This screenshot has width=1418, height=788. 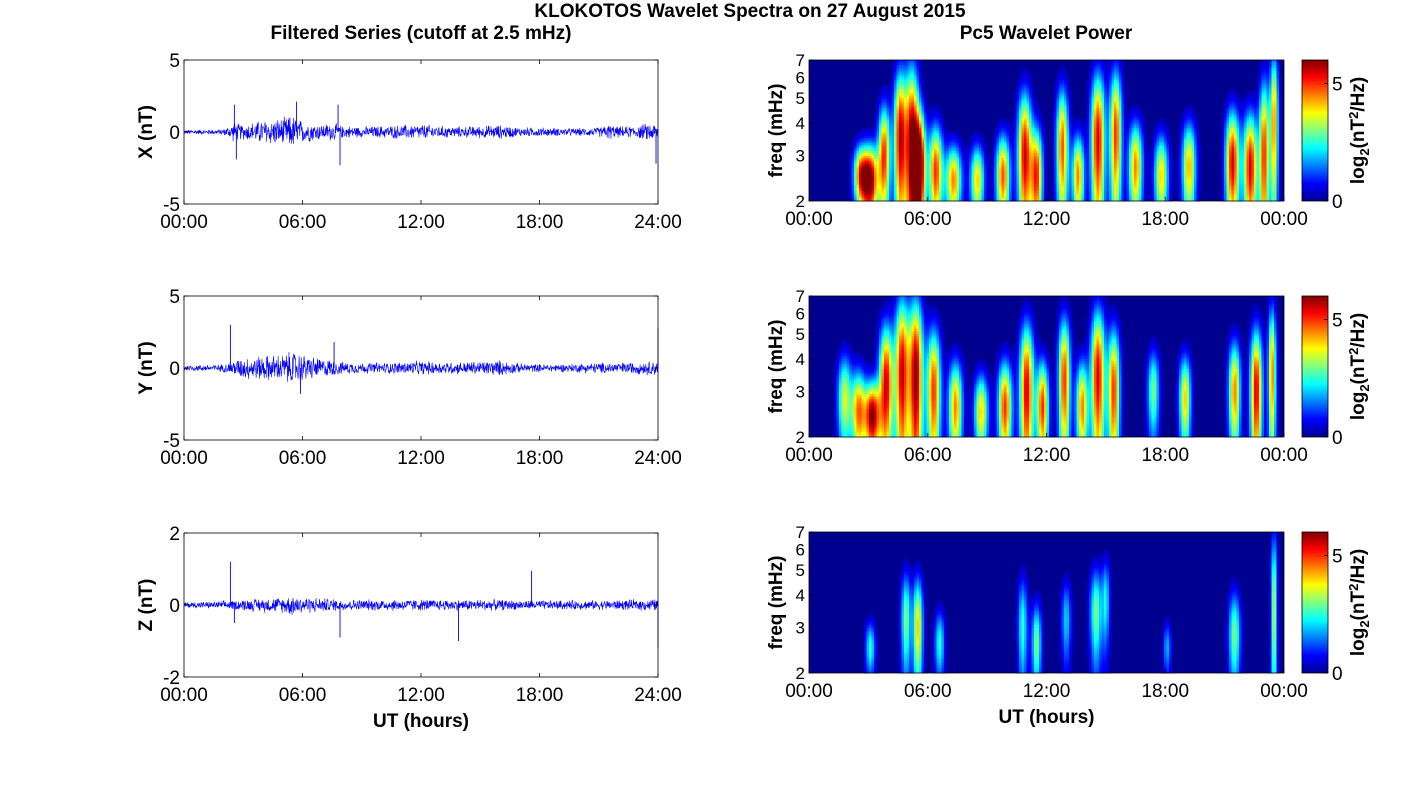 What do you see at coordinates (421, 458) in the screenshot?
I see `x-tick-label: 12:00` at bounding box center [421, 458].